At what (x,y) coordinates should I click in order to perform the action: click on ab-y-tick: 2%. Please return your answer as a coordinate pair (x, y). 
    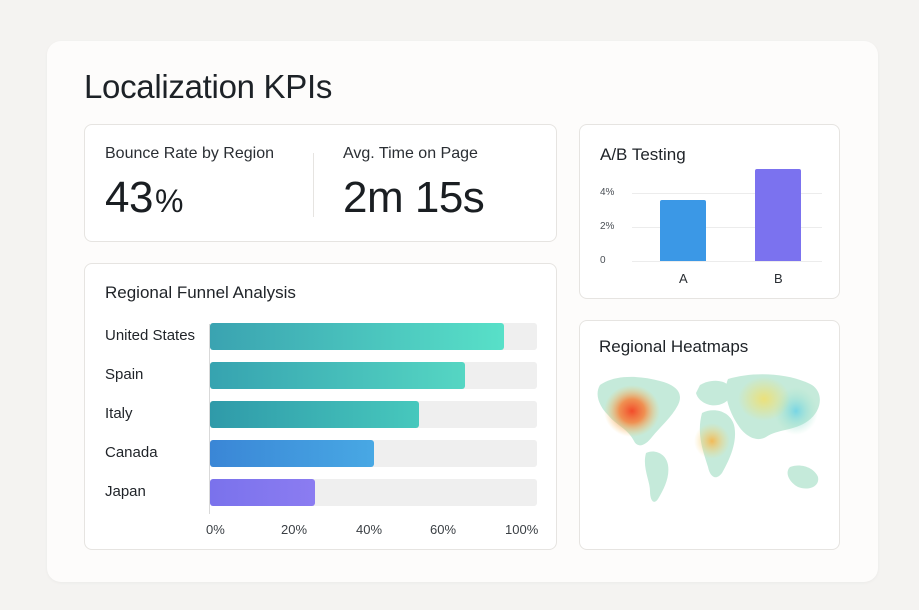
    Looking at the image, I should click on (607, 226).